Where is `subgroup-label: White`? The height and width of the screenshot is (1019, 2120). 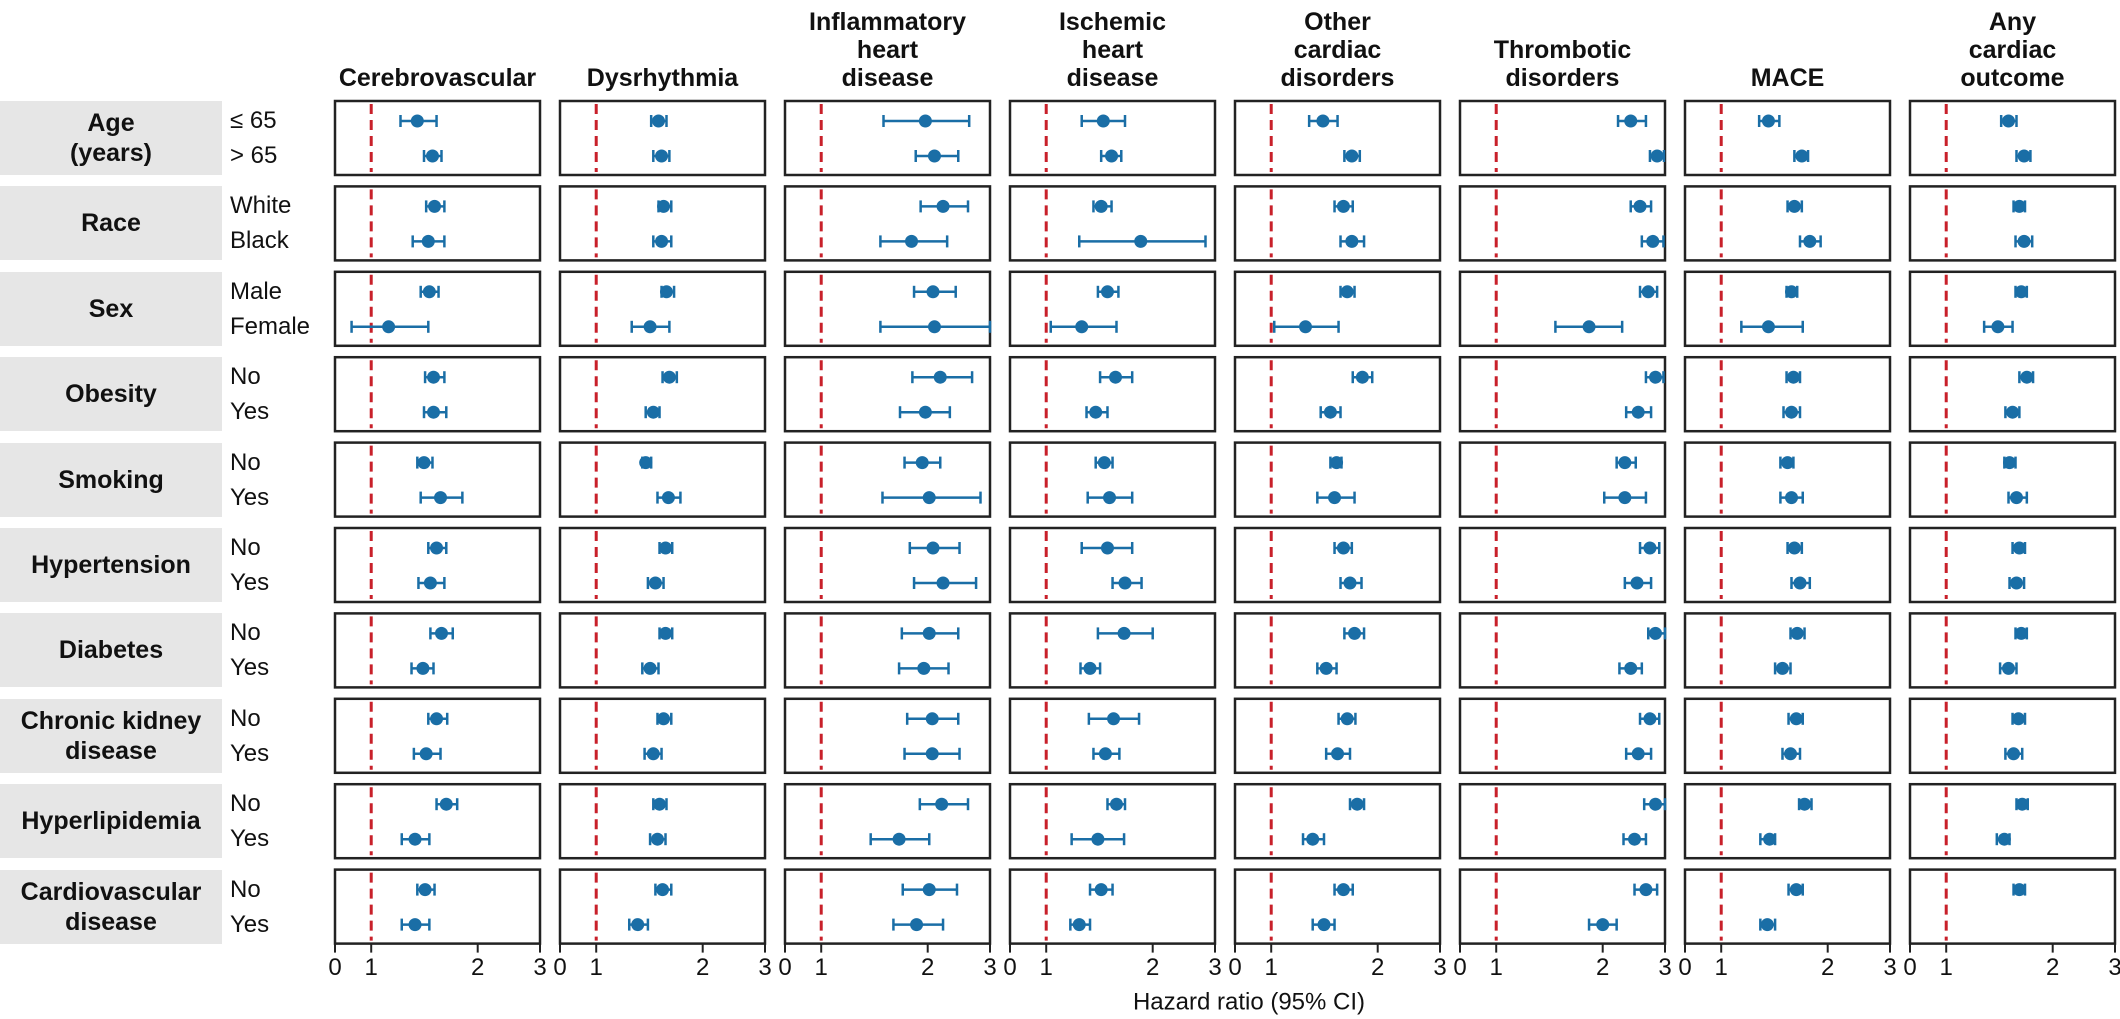
subgroup-label: White is located at coordinates (261, 206).